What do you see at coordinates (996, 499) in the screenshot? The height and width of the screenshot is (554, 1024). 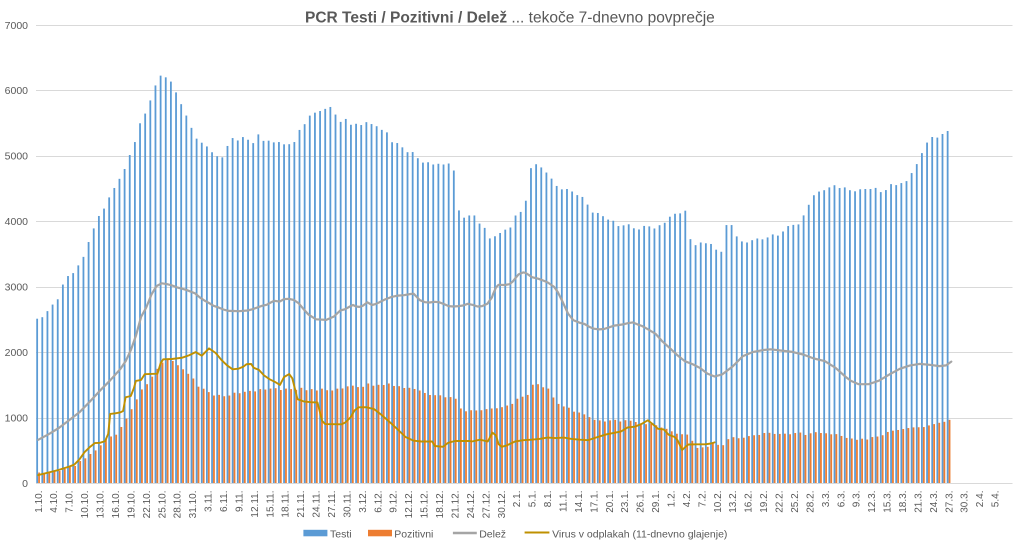 I see `svg-text: 5.4.` at bounding box center [996, 499].